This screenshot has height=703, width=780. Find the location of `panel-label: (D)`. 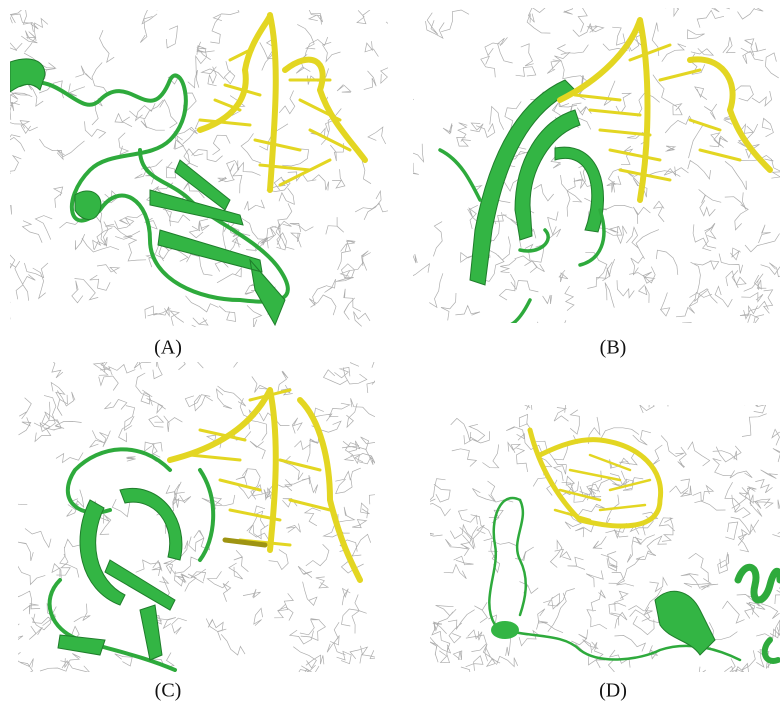

panel-label: (D) is located at coordinates (613, 691).